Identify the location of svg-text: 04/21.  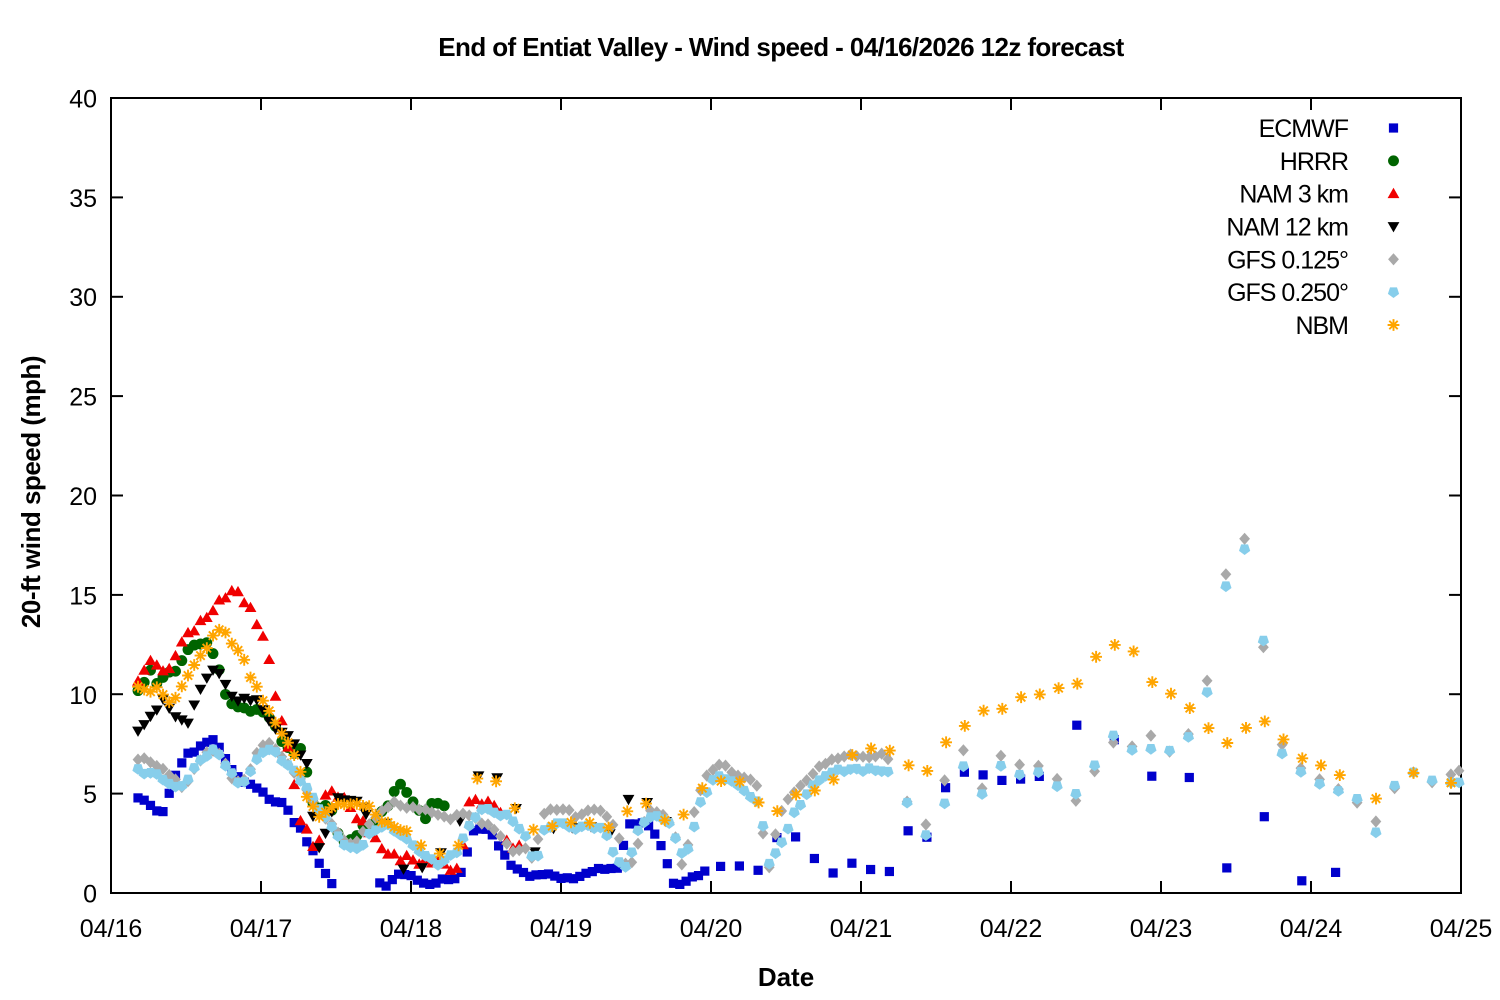
(861, 929).